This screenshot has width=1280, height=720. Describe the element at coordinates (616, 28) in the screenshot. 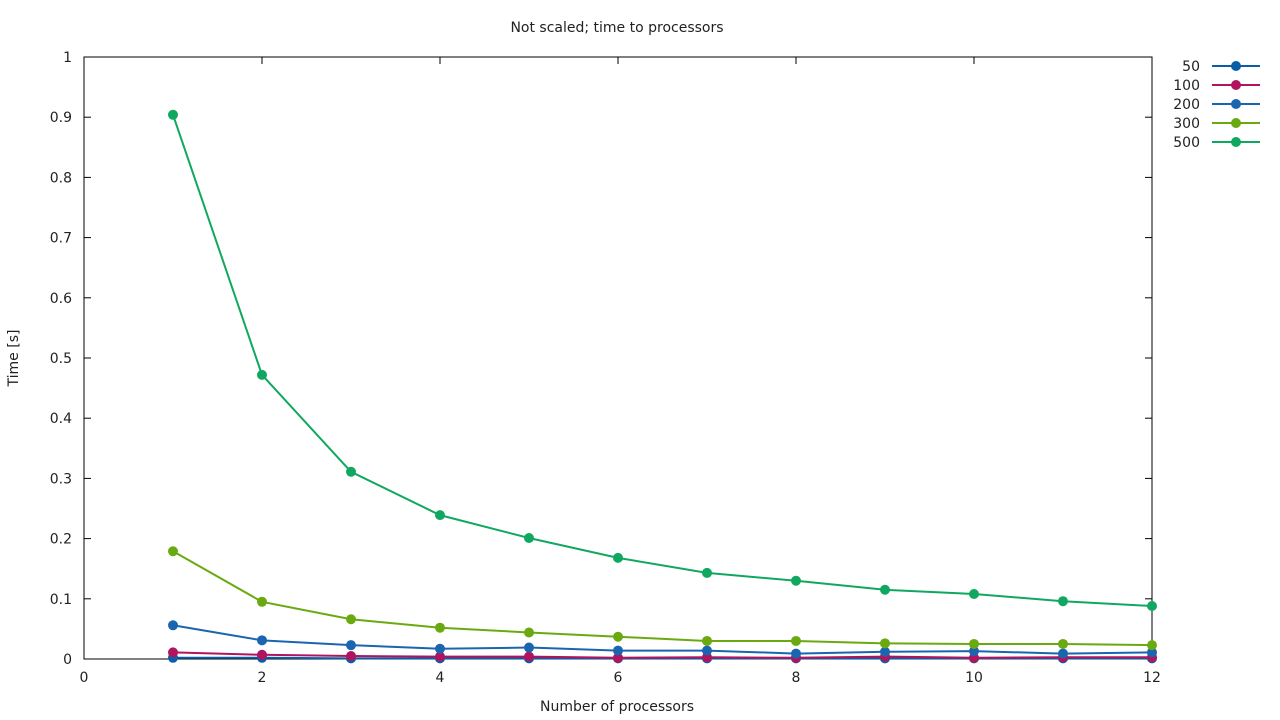

I see `chart-title: Not scaled; time to processors` at that location.